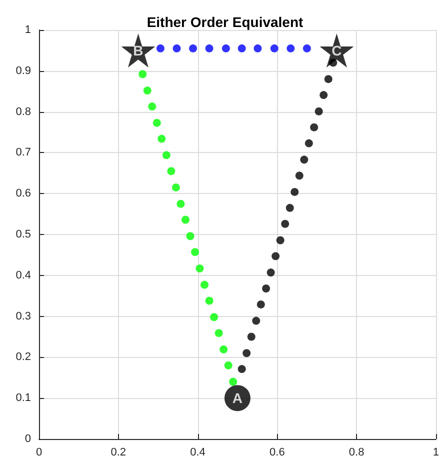  I want to click on y-tick-label: 0.9, so click(23, 70).